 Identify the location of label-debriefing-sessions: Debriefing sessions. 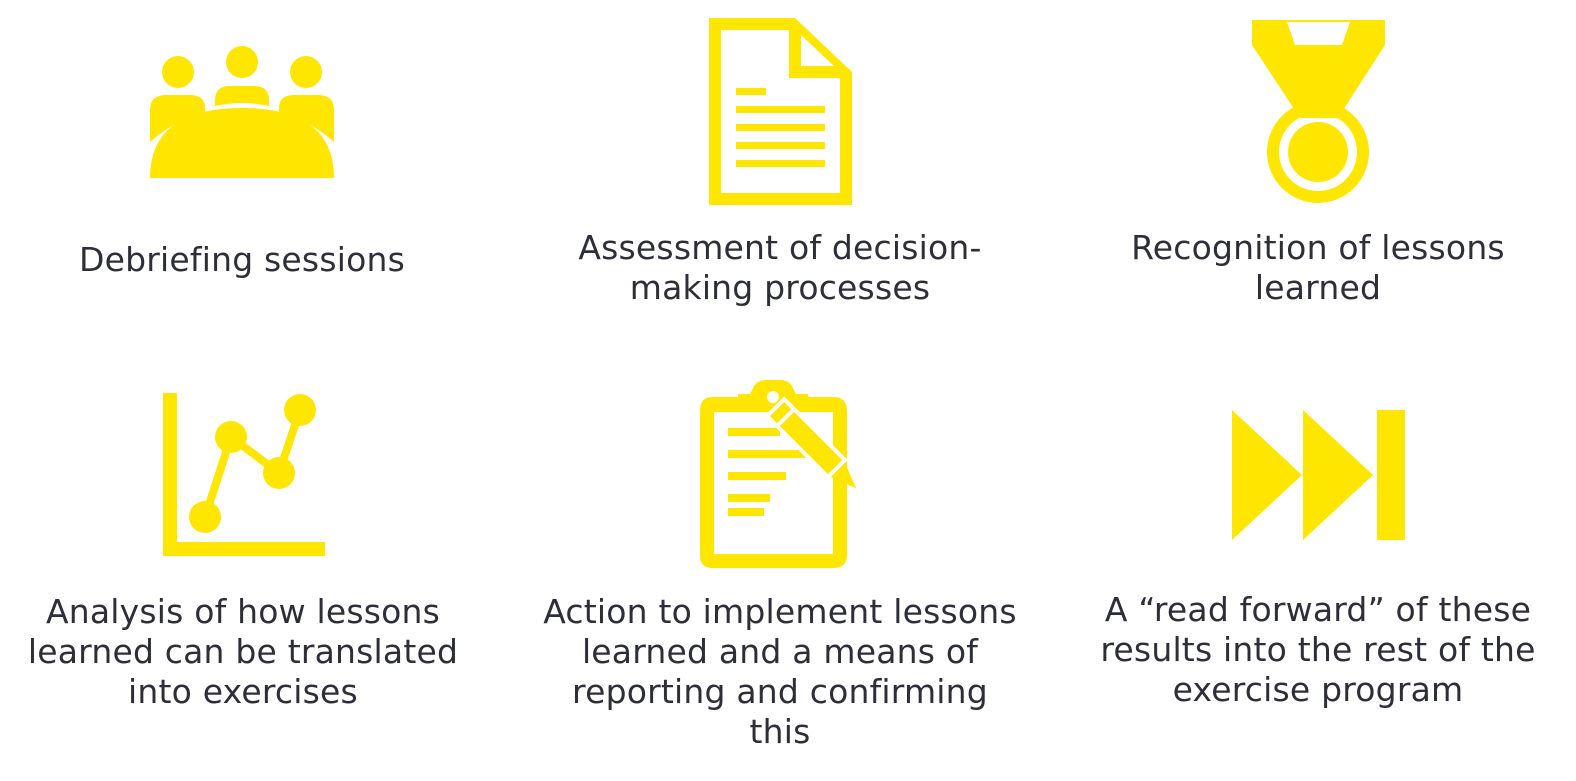
(242, 259).